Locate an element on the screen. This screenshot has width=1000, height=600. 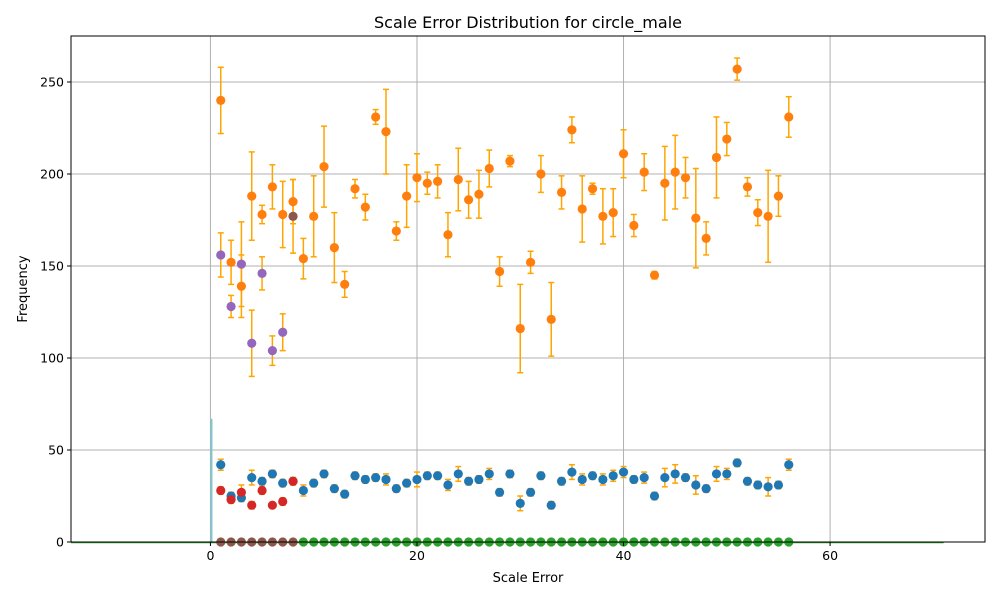
y-tick-label: 250 is located at coordinates (52, 82).